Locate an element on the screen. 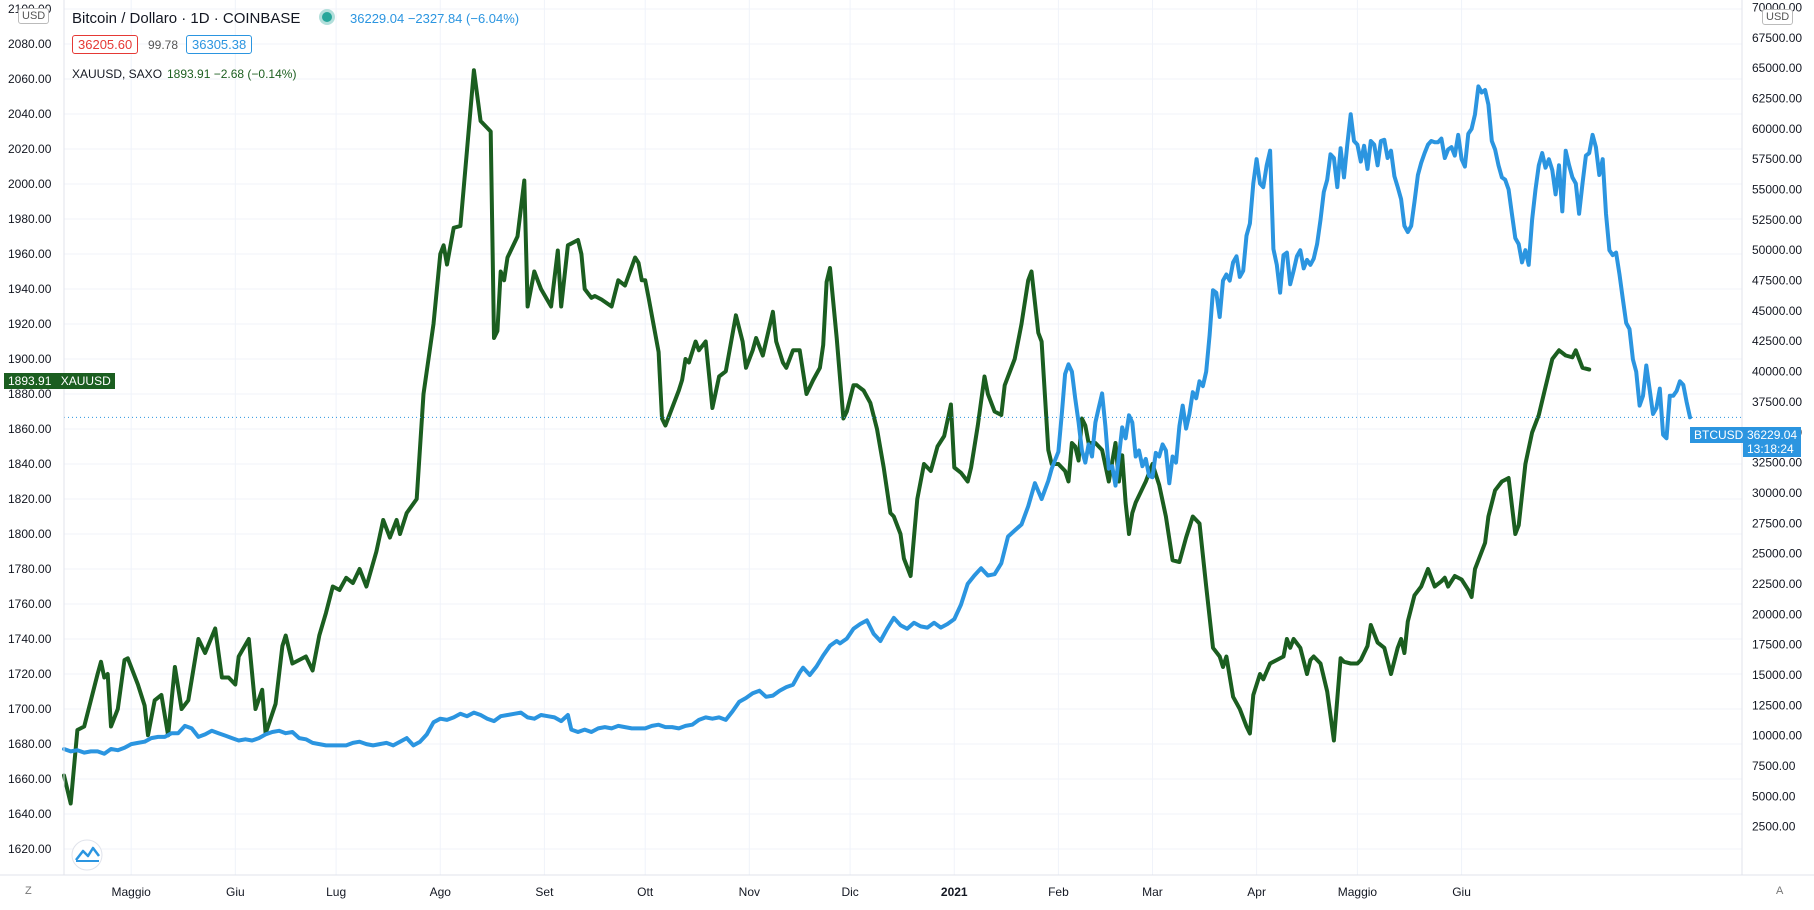  right-tick-label: 57500.00 is located at coordinates (1777, 159).